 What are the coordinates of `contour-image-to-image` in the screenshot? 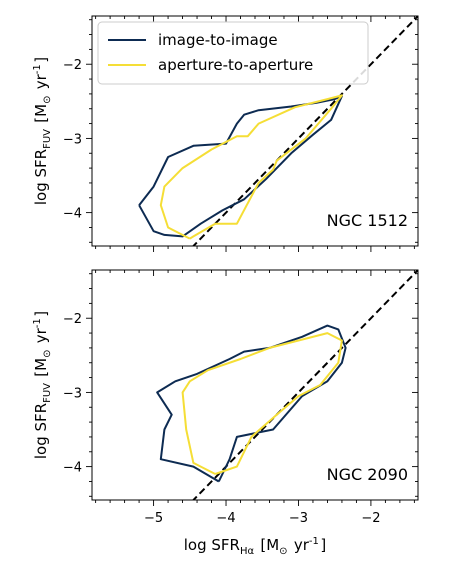 It's located at (251, 403).